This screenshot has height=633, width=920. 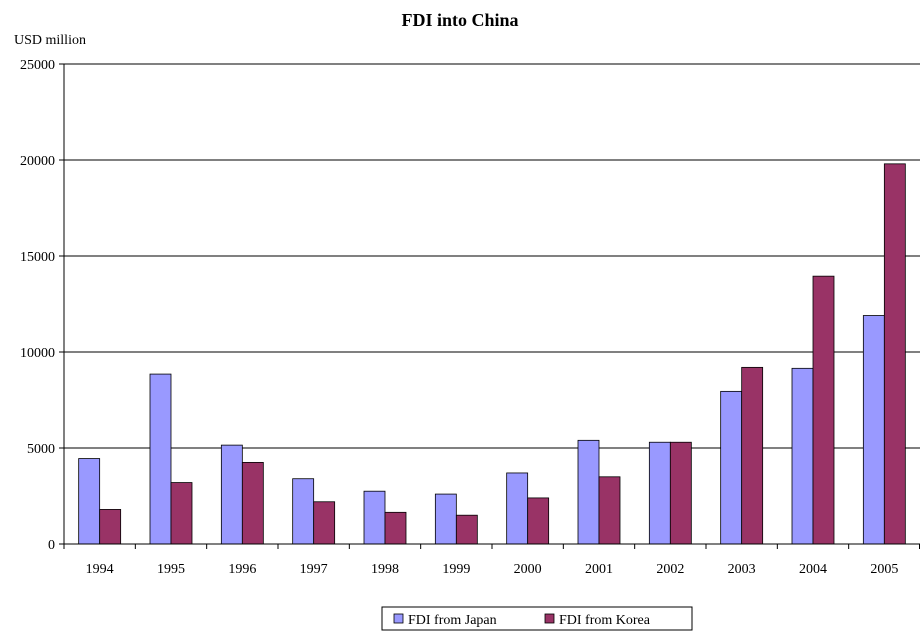 I want to click on bar-korea-2001, so click(x=609, y=510).